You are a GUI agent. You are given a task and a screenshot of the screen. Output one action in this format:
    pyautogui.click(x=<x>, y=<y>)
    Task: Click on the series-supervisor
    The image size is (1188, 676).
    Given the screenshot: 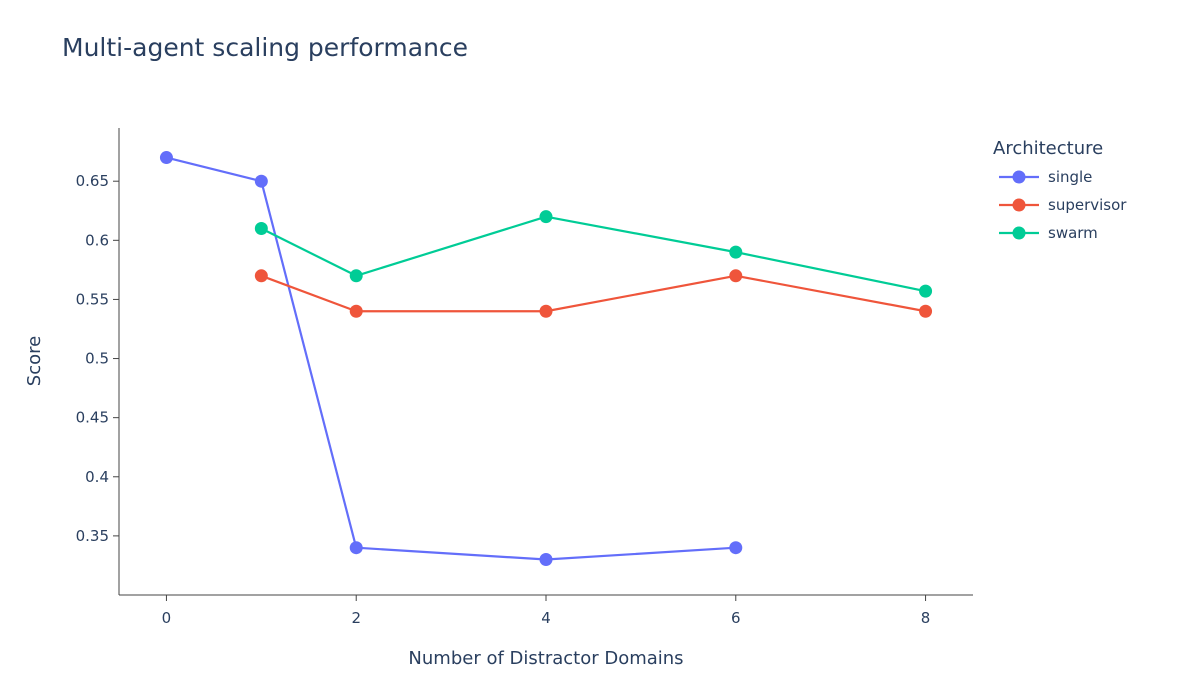 What is the action you would take?
    pyautogui.click(x=593, y=293)
    